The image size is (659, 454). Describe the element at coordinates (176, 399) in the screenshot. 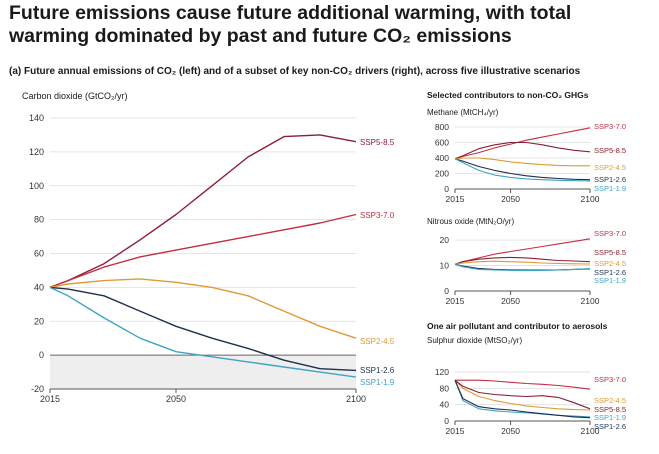

I see `chart1-x-tick-label: 2050` at that location.